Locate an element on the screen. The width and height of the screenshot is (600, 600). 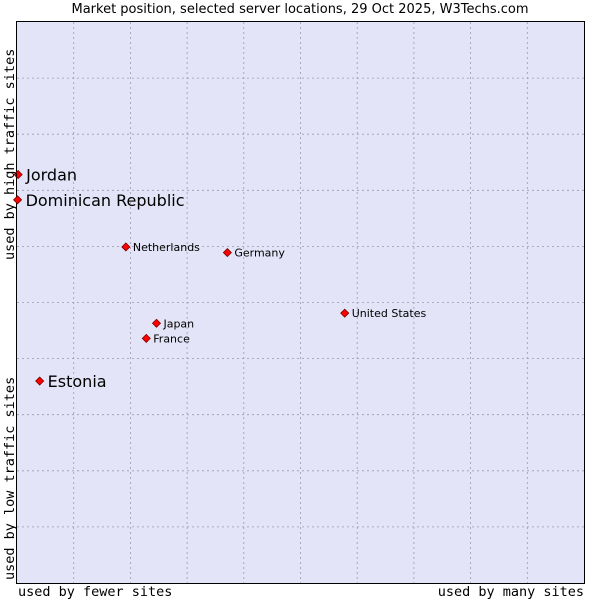
data-point: Jordan is located at coordinates (45, 175).